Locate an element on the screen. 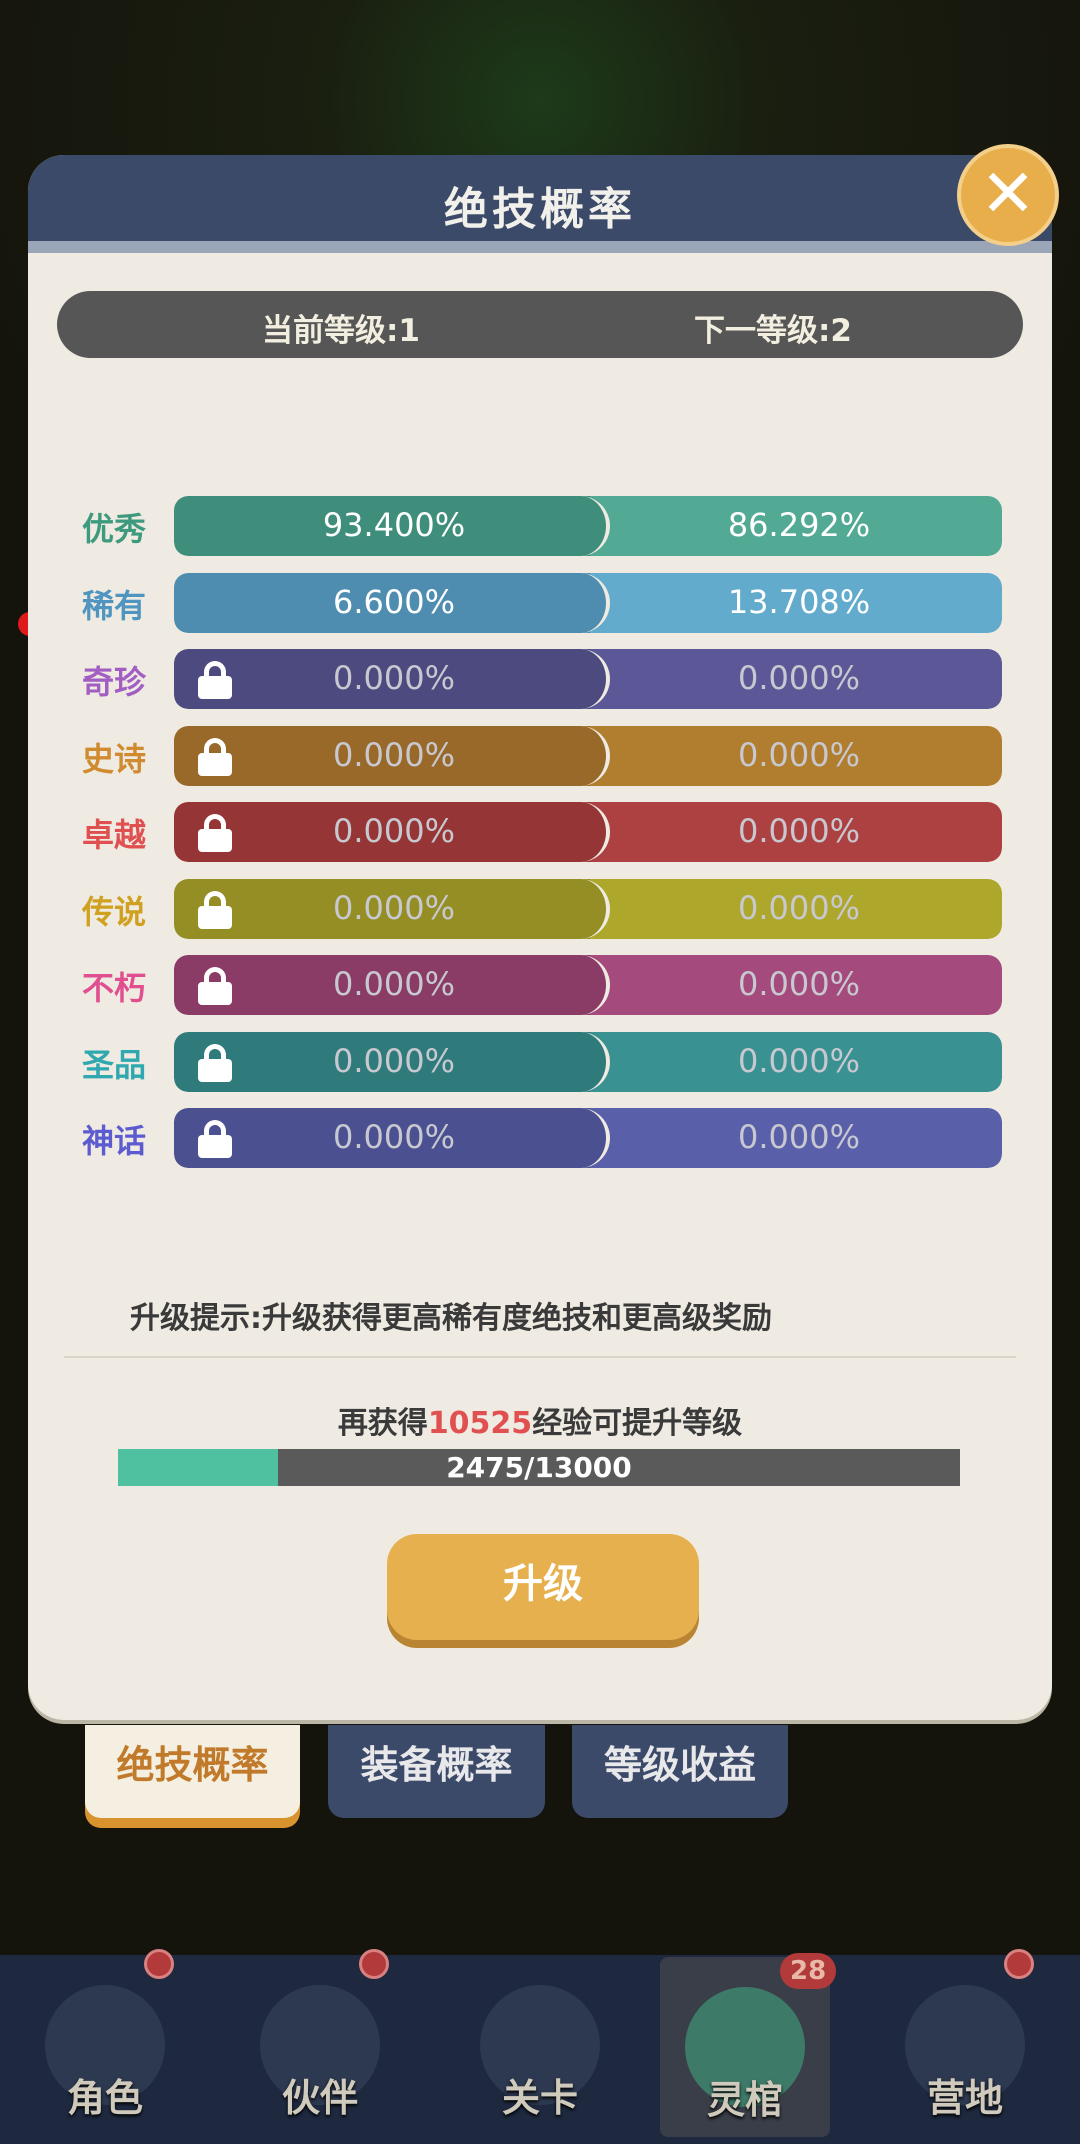 The image size is (1080, 2144). nav-label: 灵棺 is located at coordinates (744, 2100).